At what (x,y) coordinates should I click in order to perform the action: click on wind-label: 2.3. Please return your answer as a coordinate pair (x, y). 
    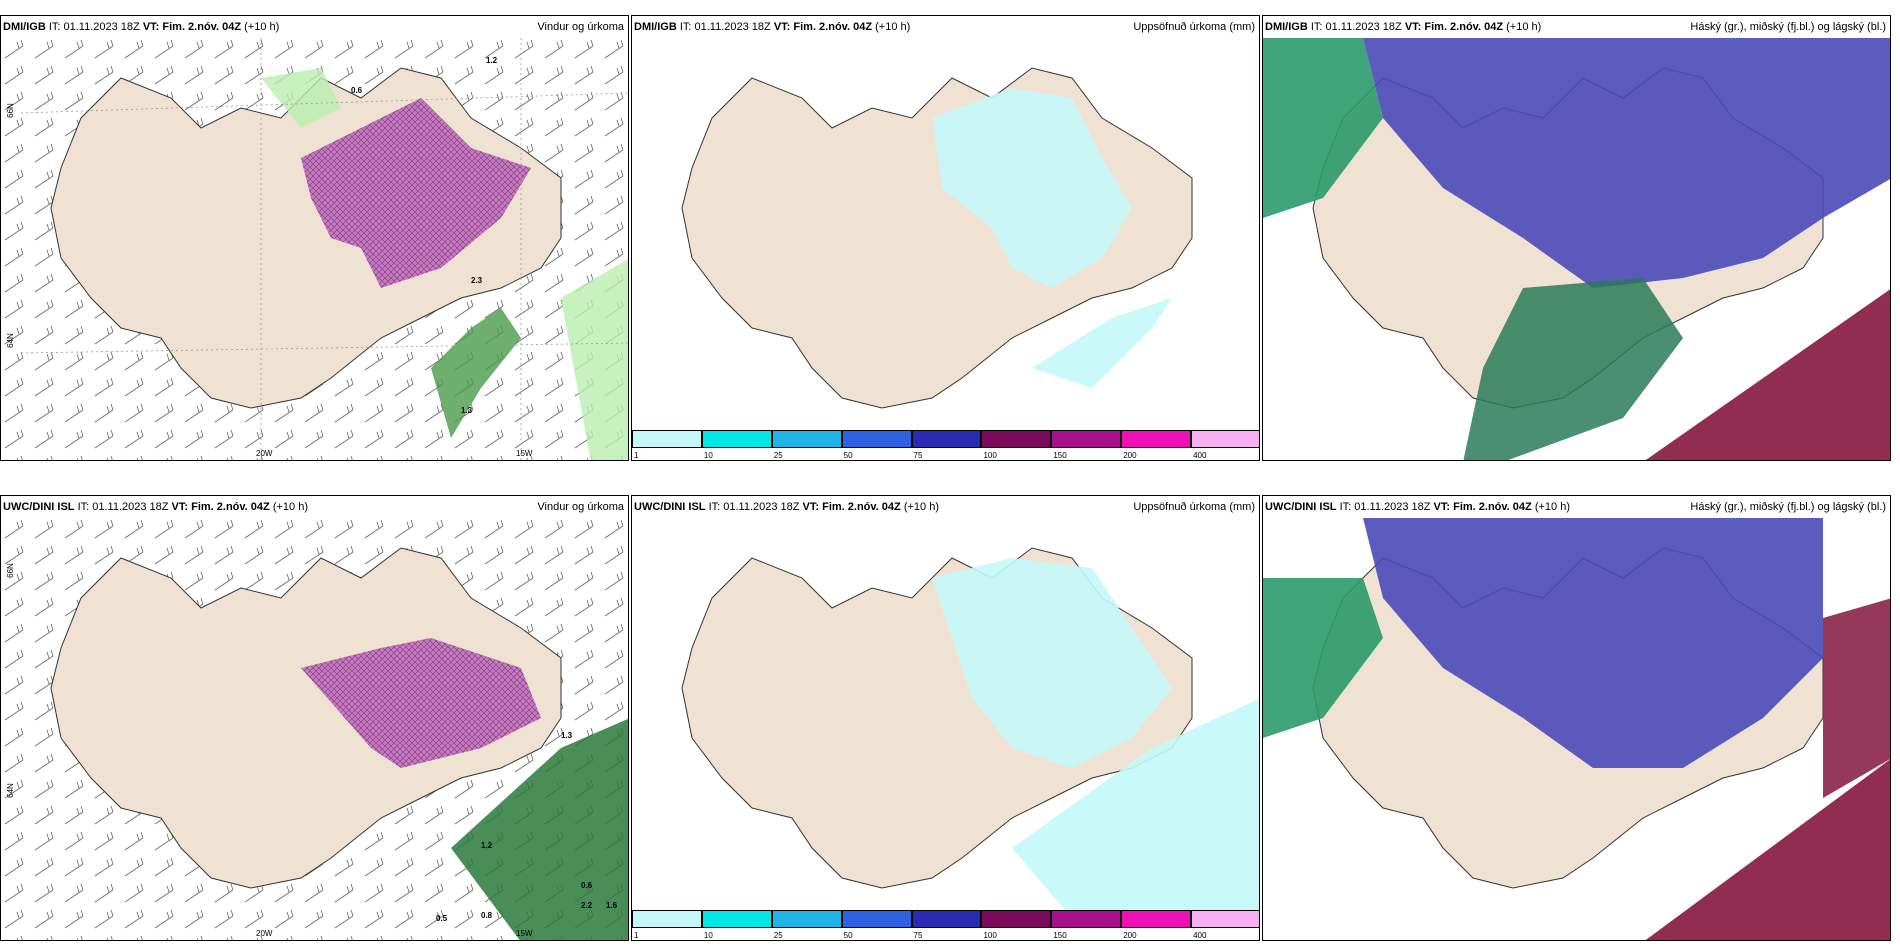
    Looking at the image, I should click on (477, 280).